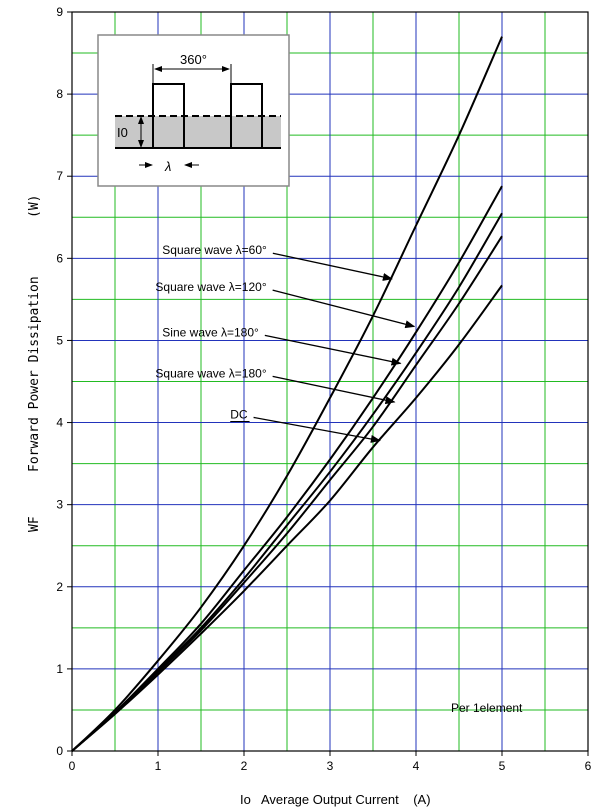  What do you see at coordinates (158, 766) in the screenshot?
I see `x-tick-label: 1` at bounding box center [158, 766].